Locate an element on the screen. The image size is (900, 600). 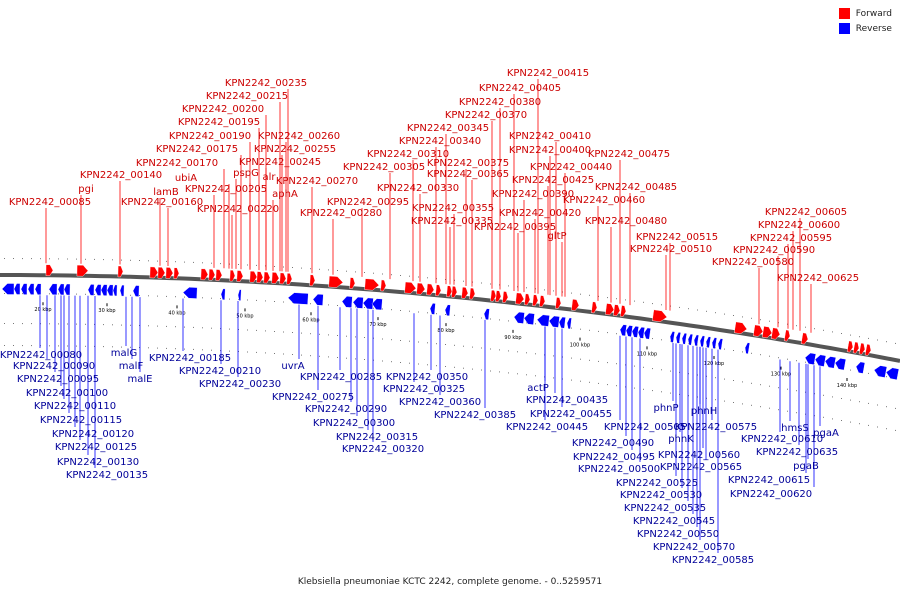
forward-gene-label: KPN2242_00485 is located at coordinates (636, 187).